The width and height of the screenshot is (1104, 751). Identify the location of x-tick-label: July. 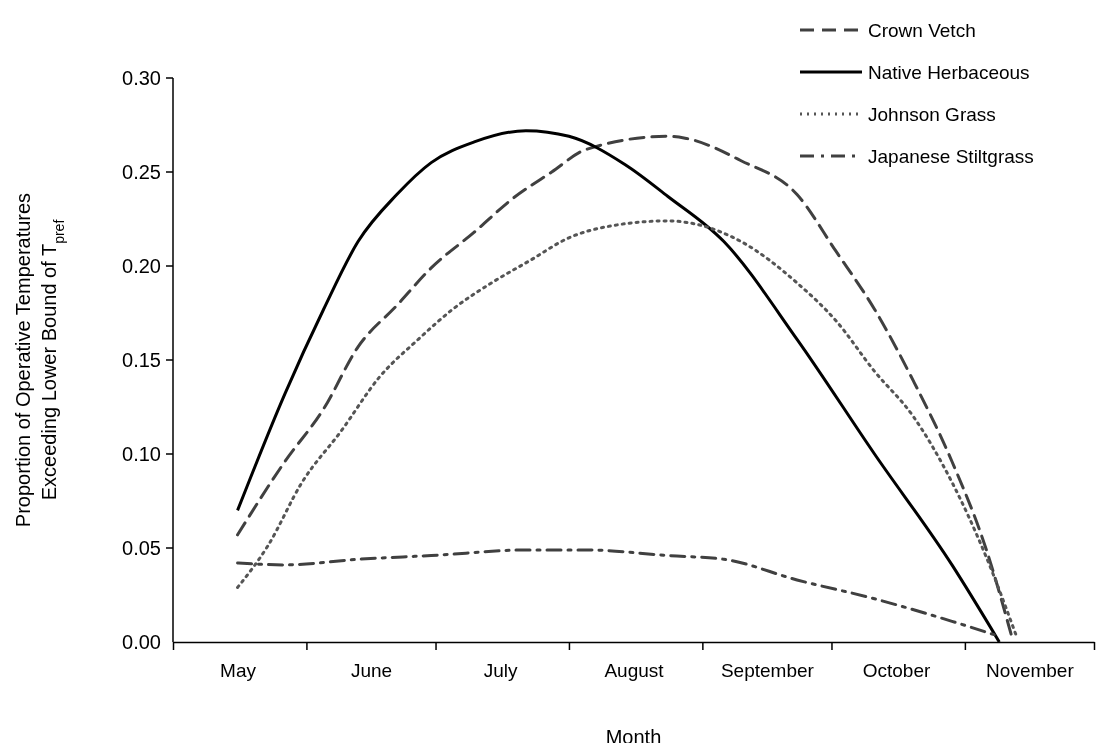
(500, 671).